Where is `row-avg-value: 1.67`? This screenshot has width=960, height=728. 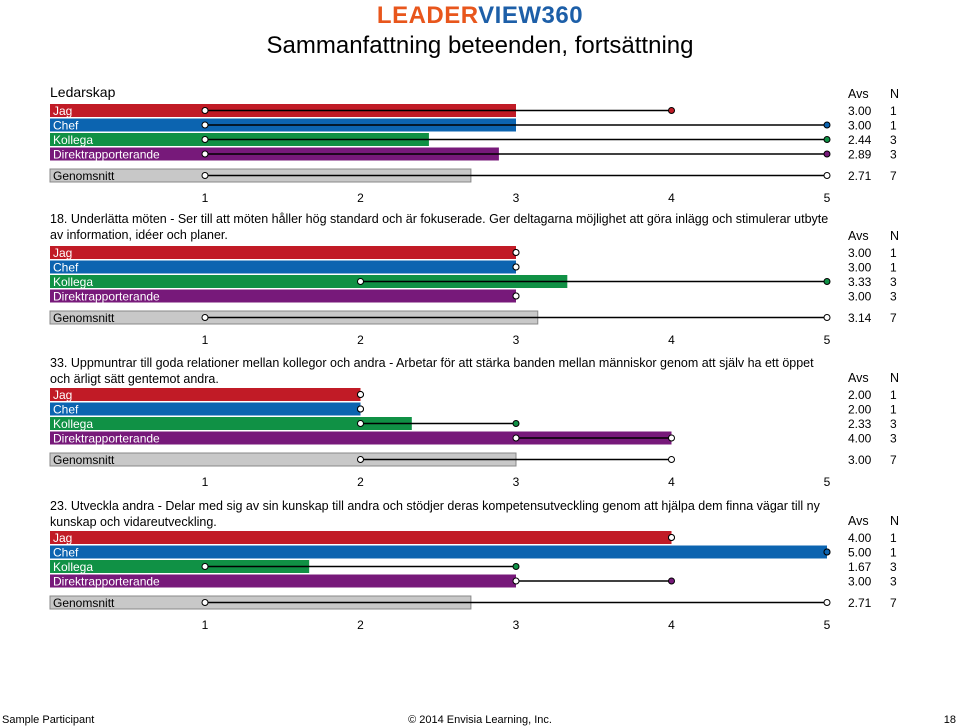
row-avg-value: 1.67 is located at coordinates (860, 567).